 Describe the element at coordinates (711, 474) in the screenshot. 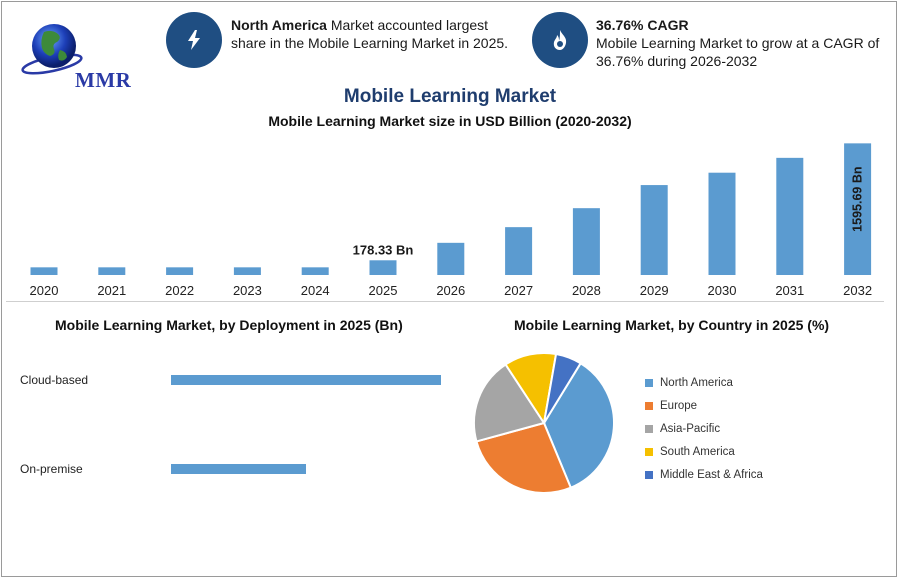

I see `legend-label: Middle East & Africa` at that location.